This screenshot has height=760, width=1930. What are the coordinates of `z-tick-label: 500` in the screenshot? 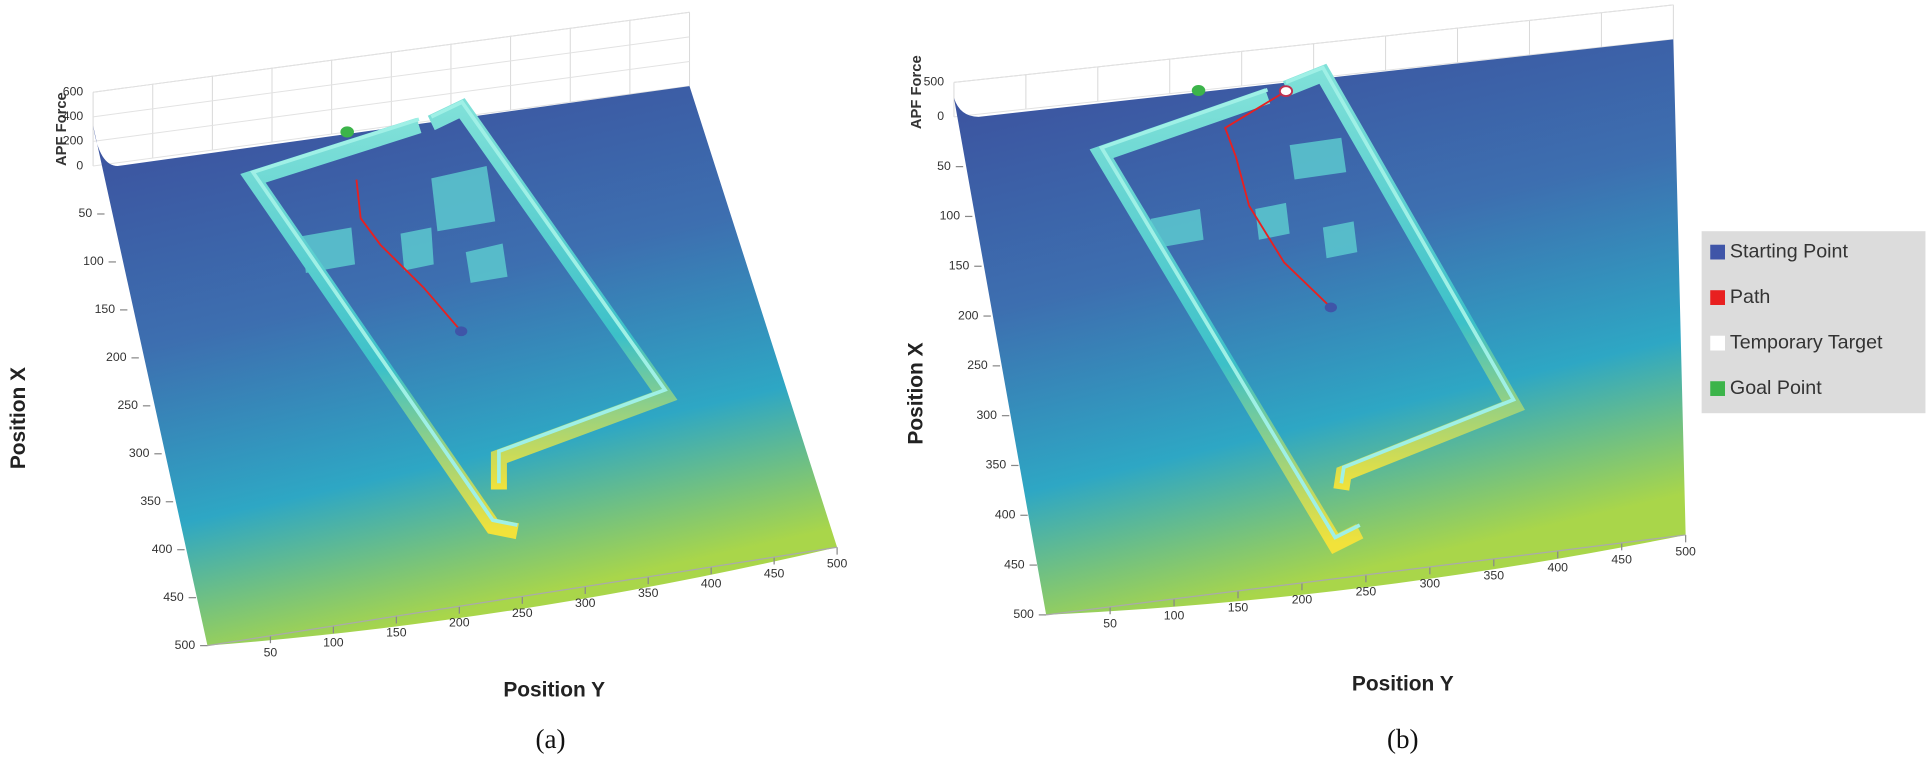 It's located at (934, 82).